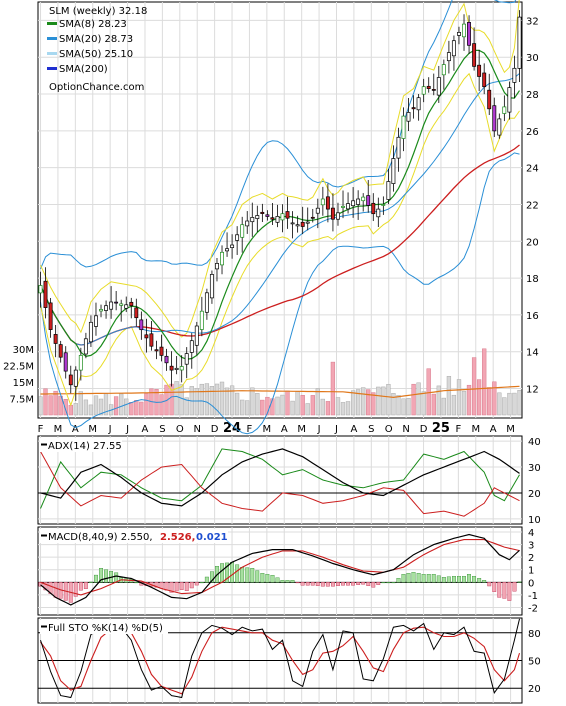  I want to click on x-tick-label: F, so click(458, 429).